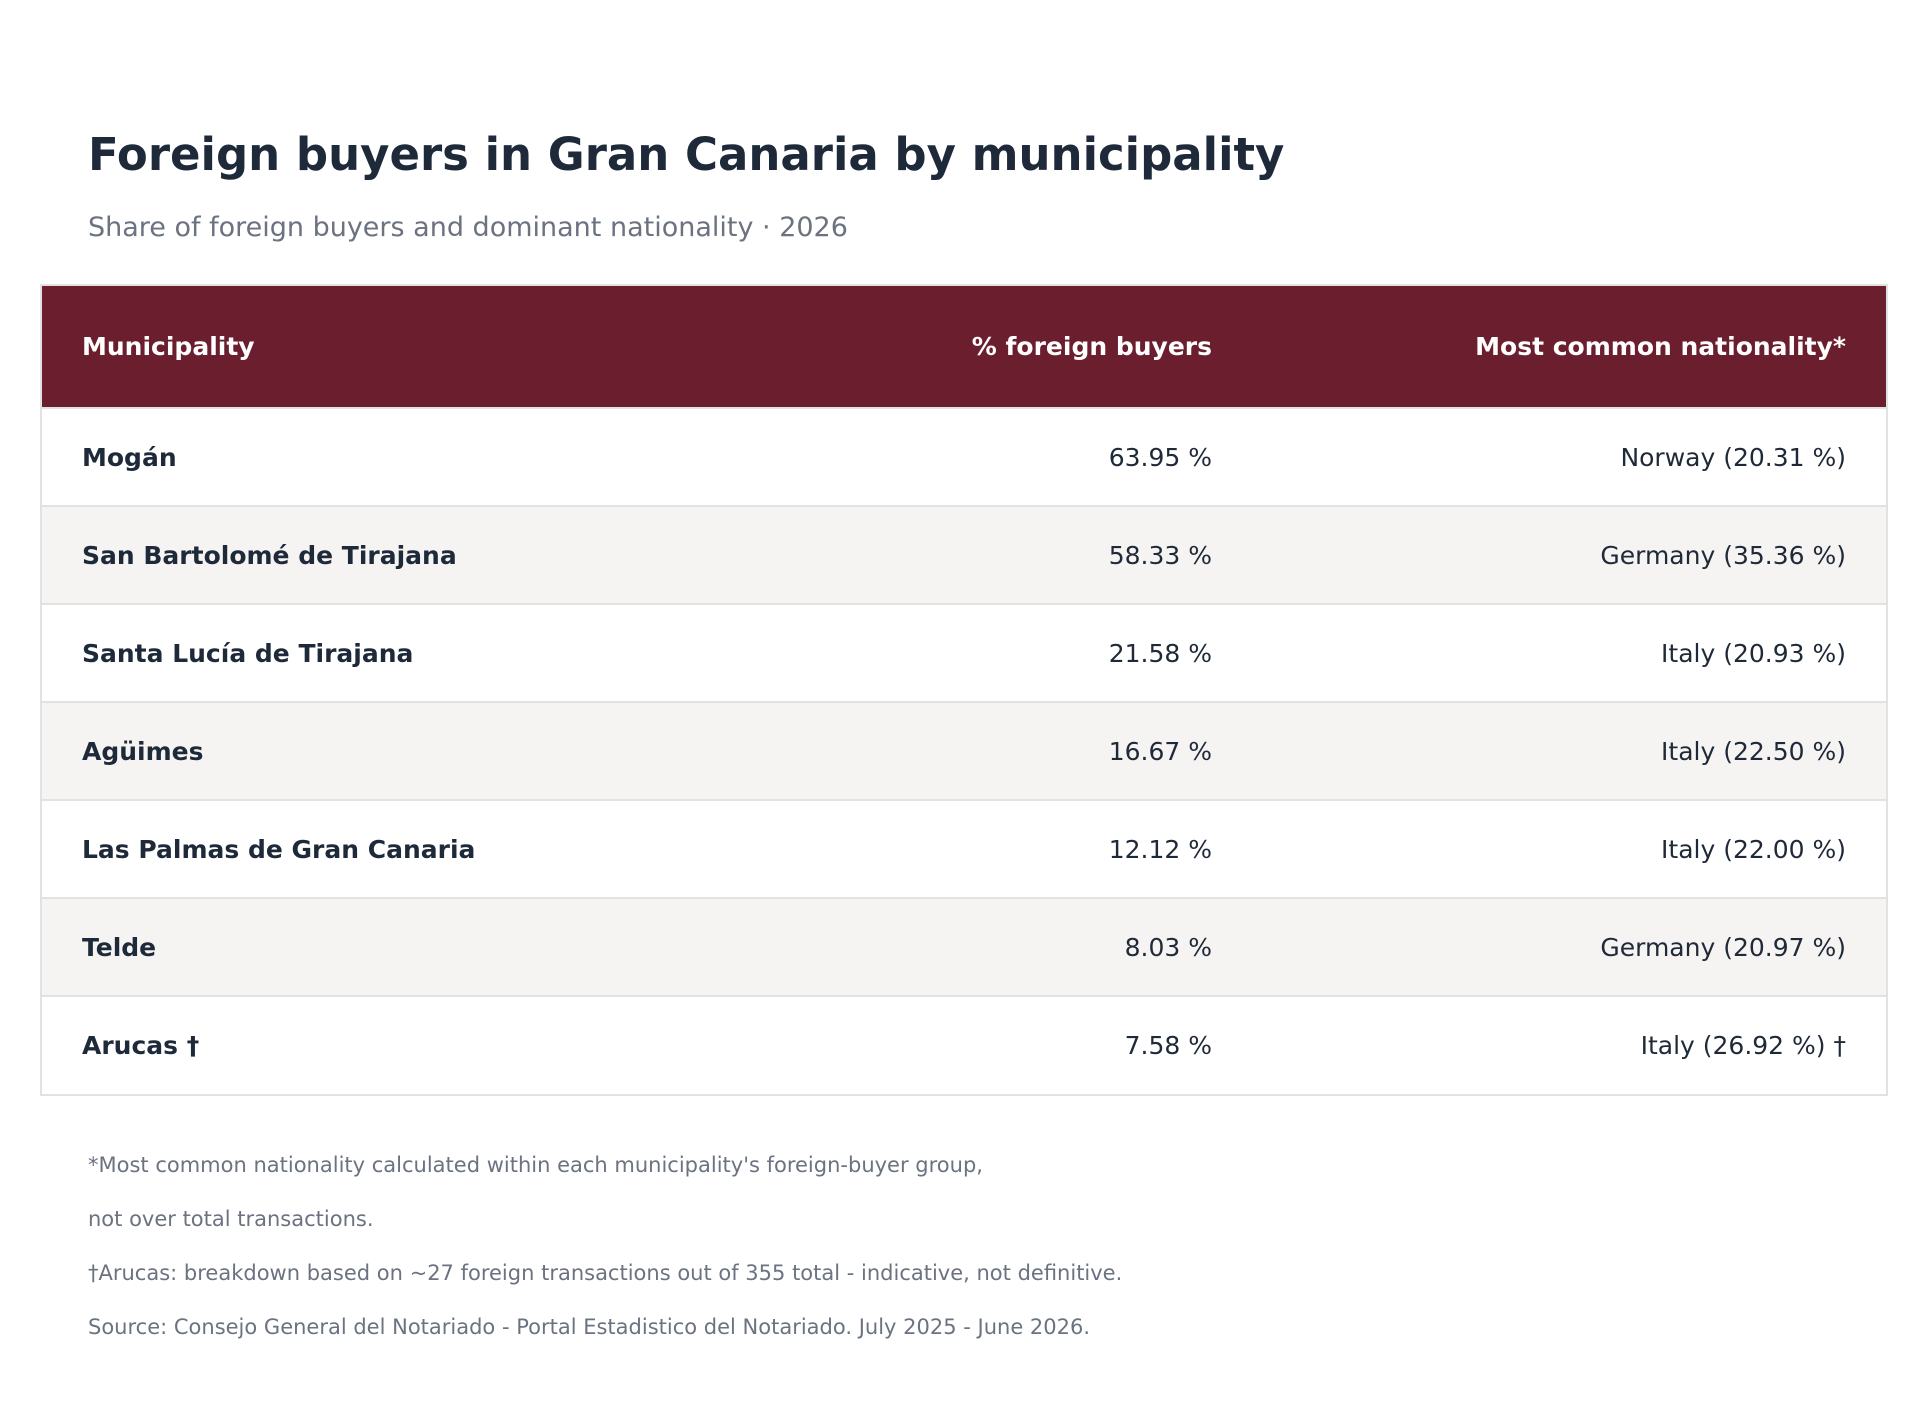  What do you see at coordinates (964, 947) in the screenshot?
I see `table-row: Telde 8.03 % Germany (20.97 %)` at bounding box center [964, 947].